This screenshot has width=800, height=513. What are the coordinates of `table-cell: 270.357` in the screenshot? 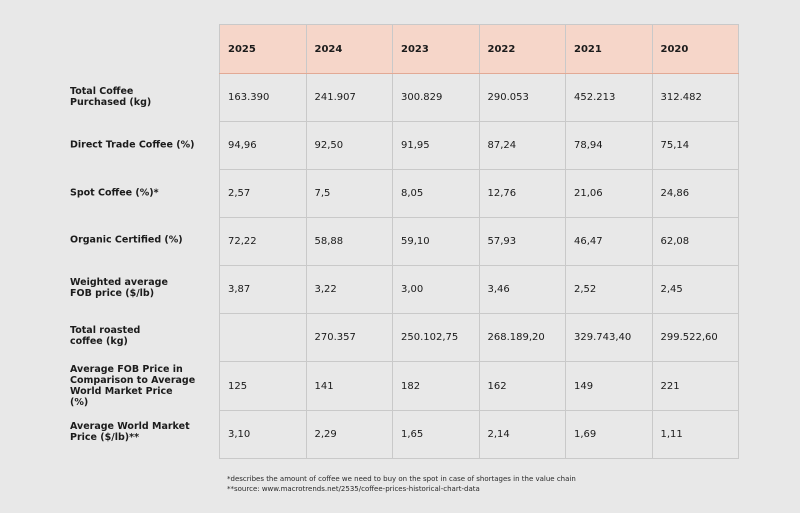 It's located at (349, 337).